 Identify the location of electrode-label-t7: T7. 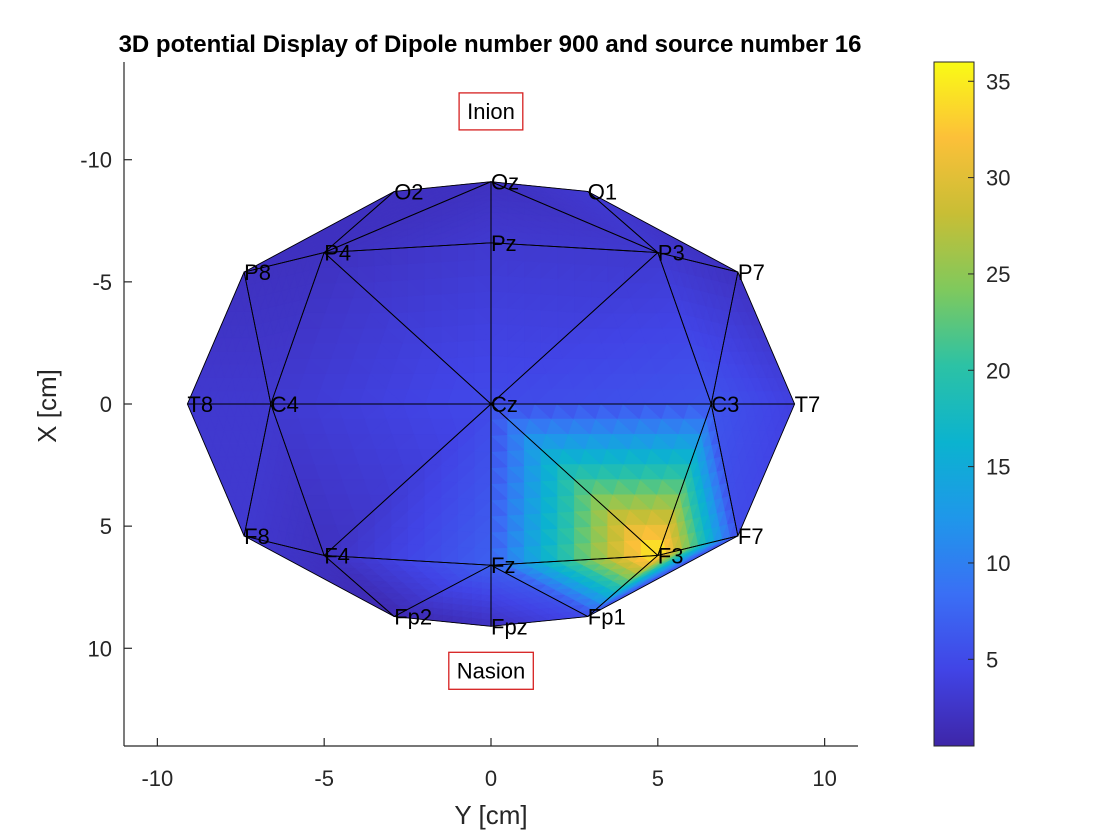
(808, 404).